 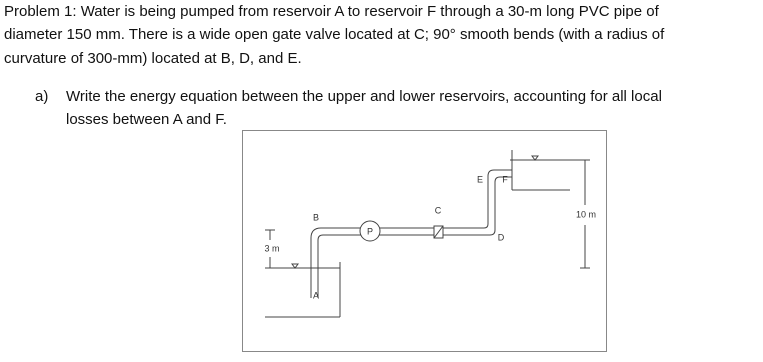 I want to click on dimension-label: 10 m, so click(x=586, y=214).